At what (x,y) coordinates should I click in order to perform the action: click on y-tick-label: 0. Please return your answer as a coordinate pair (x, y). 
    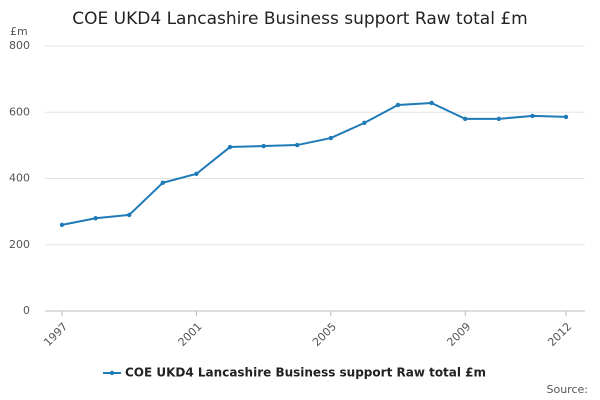
    Looking at the image, I should click on (26, 310).